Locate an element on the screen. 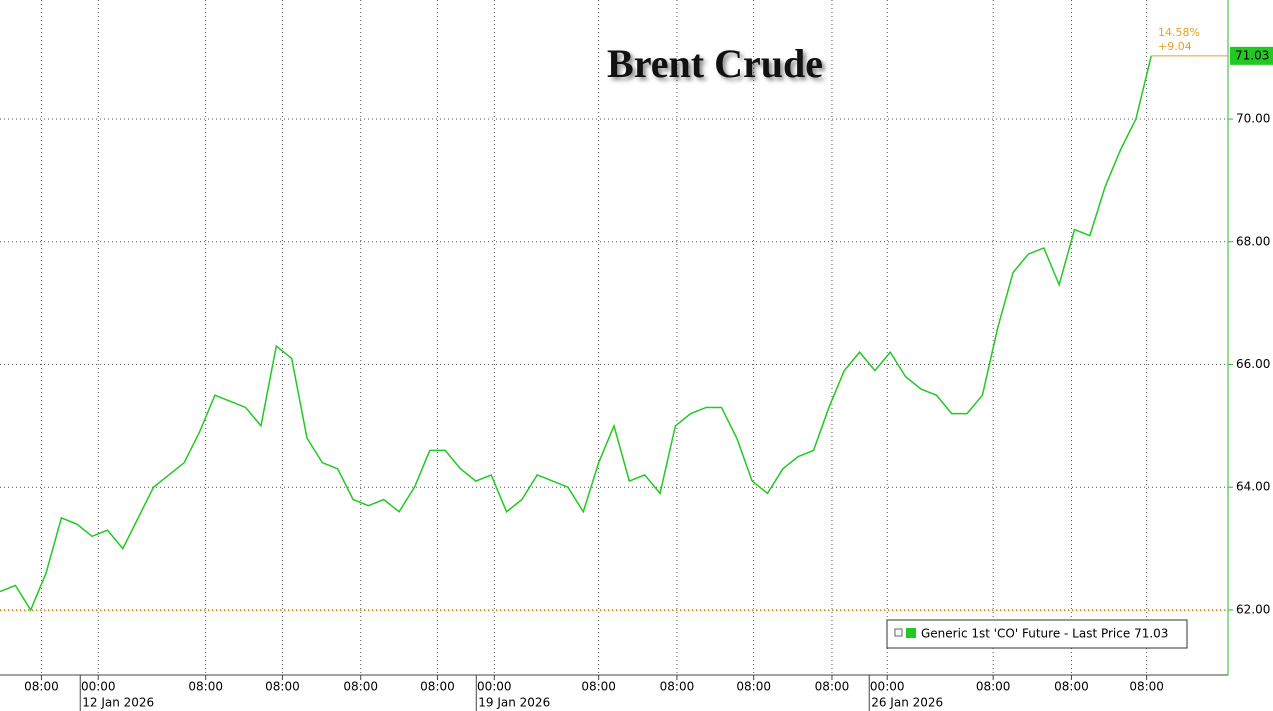 The image size is (1273, 711). y-tick-label: 66.00 is located at coordinates (1253, 364).